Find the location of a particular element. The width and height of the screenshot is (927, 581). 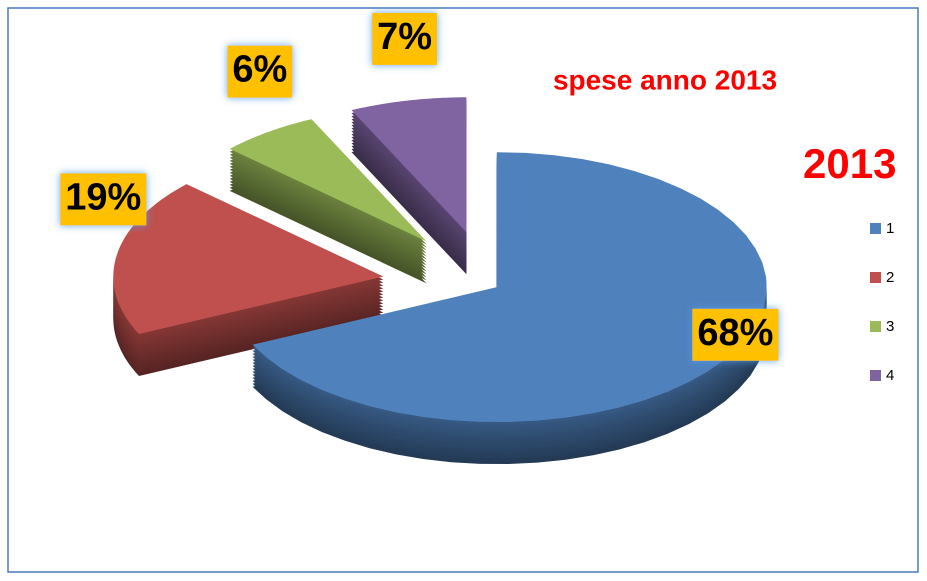

chart-title: spese anno 2013 is located at coordinates (665, 79).